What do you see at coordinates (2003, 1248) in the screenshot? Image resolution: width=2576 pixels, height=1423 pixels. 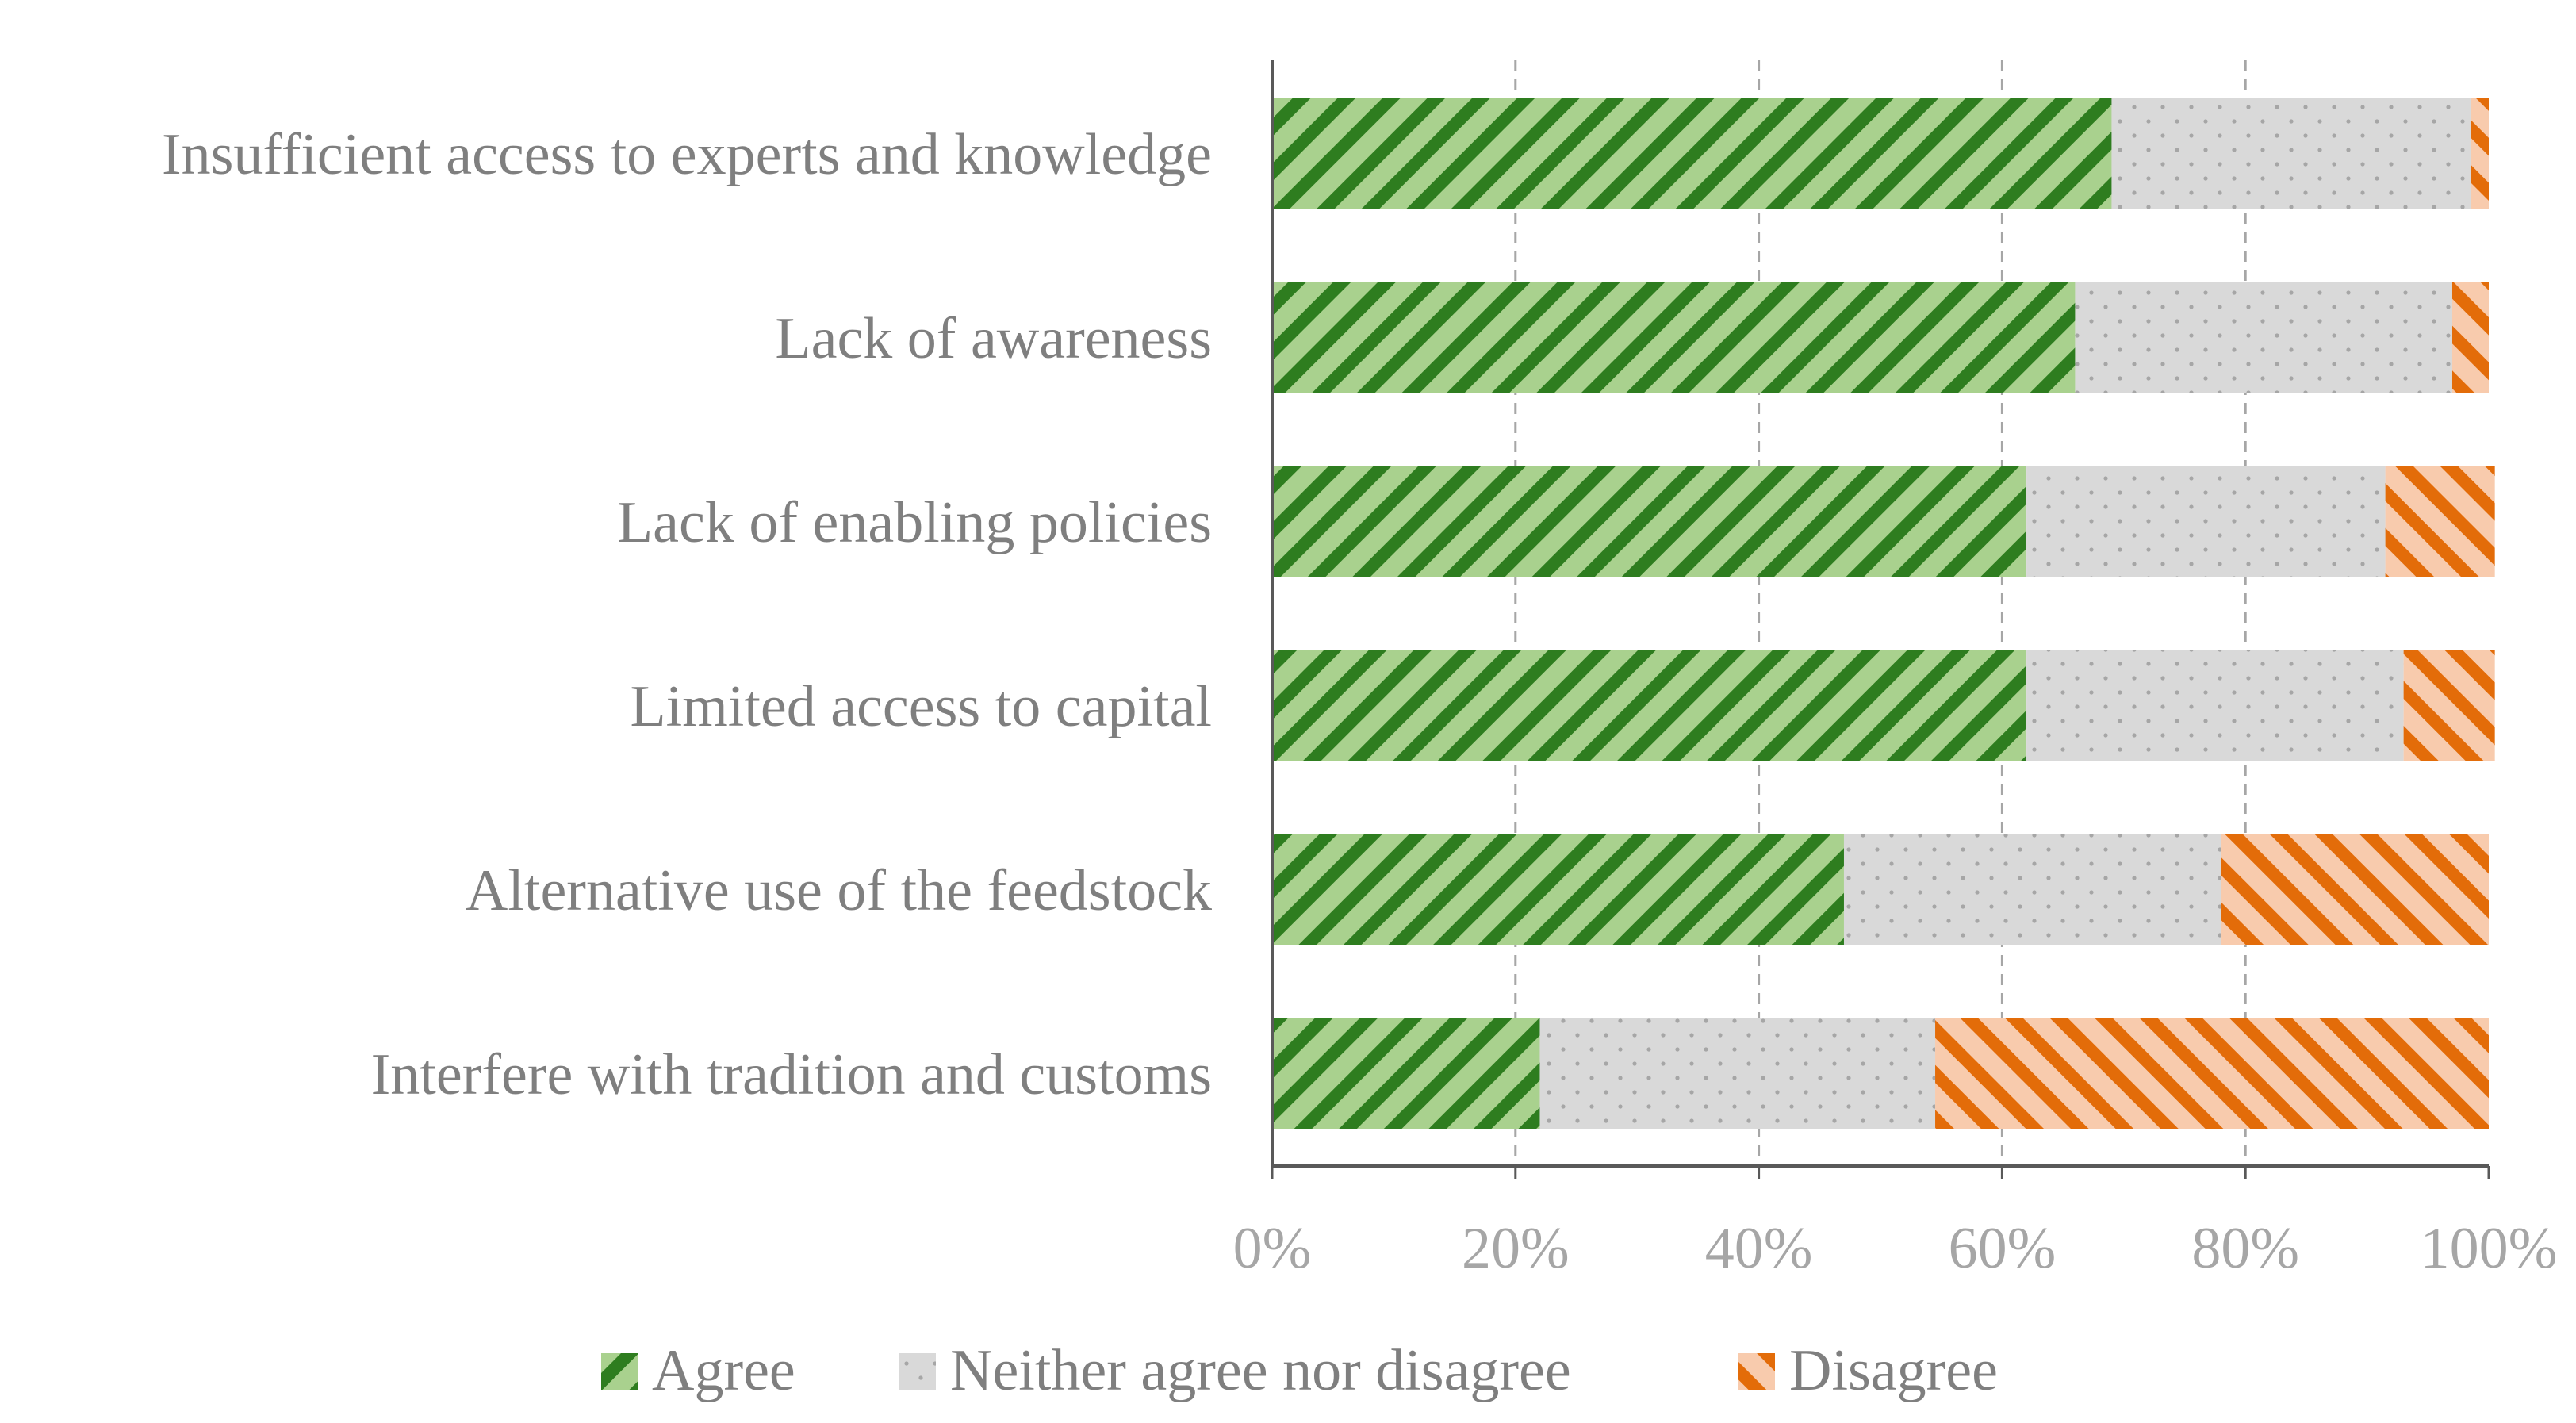 I see `x-tick-label: 60%` at bounding box center [2003, 1248].